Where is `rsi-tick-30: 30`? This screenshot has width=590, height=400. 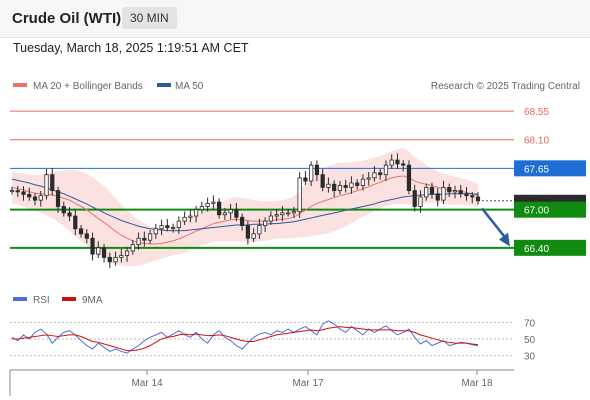
rsi-tick-30: 30 is located at coordinates (530, 357).